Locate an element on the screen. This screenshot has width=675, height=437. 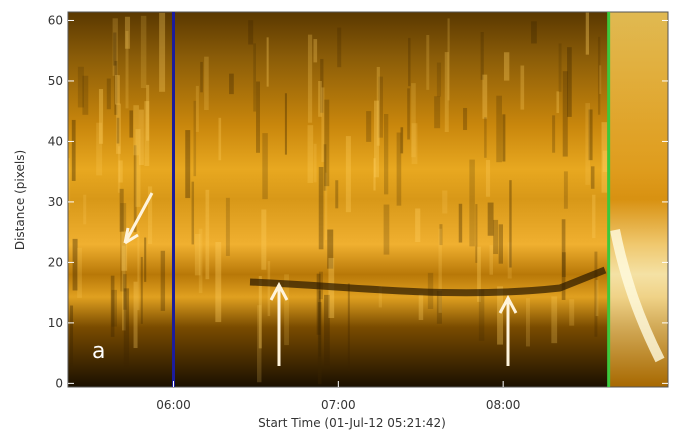
y-tick-label: 10 is located at coordinates (55, 323).